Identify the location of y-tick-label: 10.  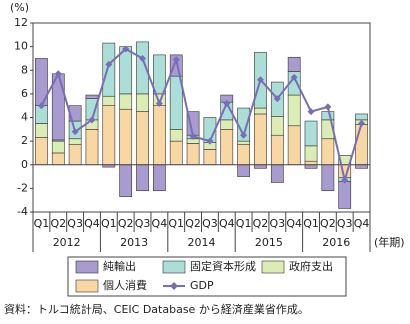
(21, 46).